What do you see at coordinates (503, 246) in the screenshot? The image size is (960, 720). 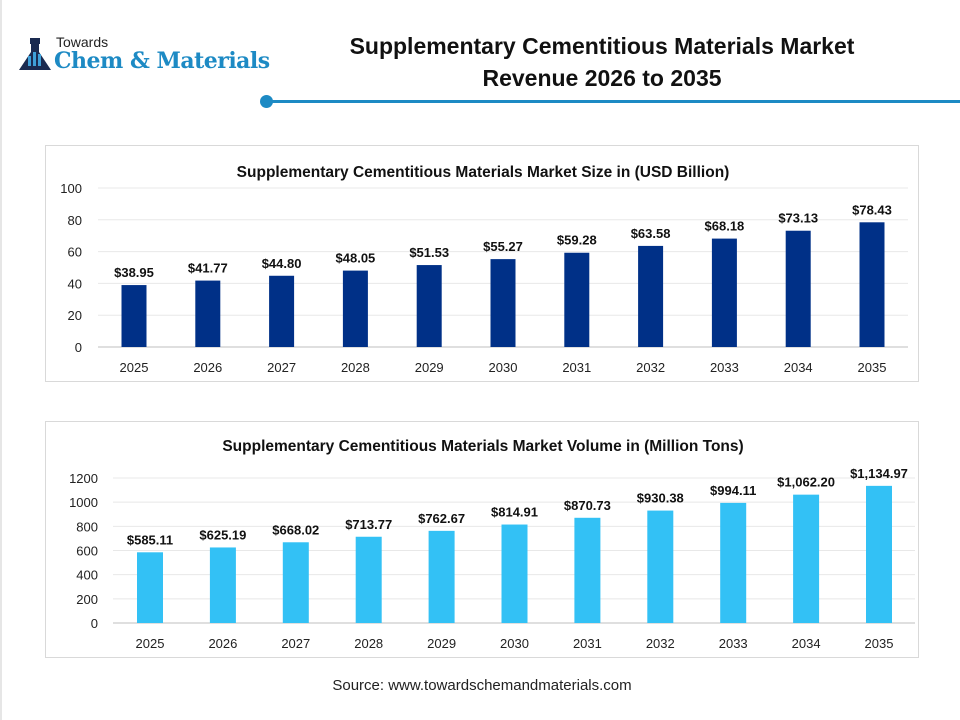 I see `data-label: $55.27` at bounding box center [503, 246].